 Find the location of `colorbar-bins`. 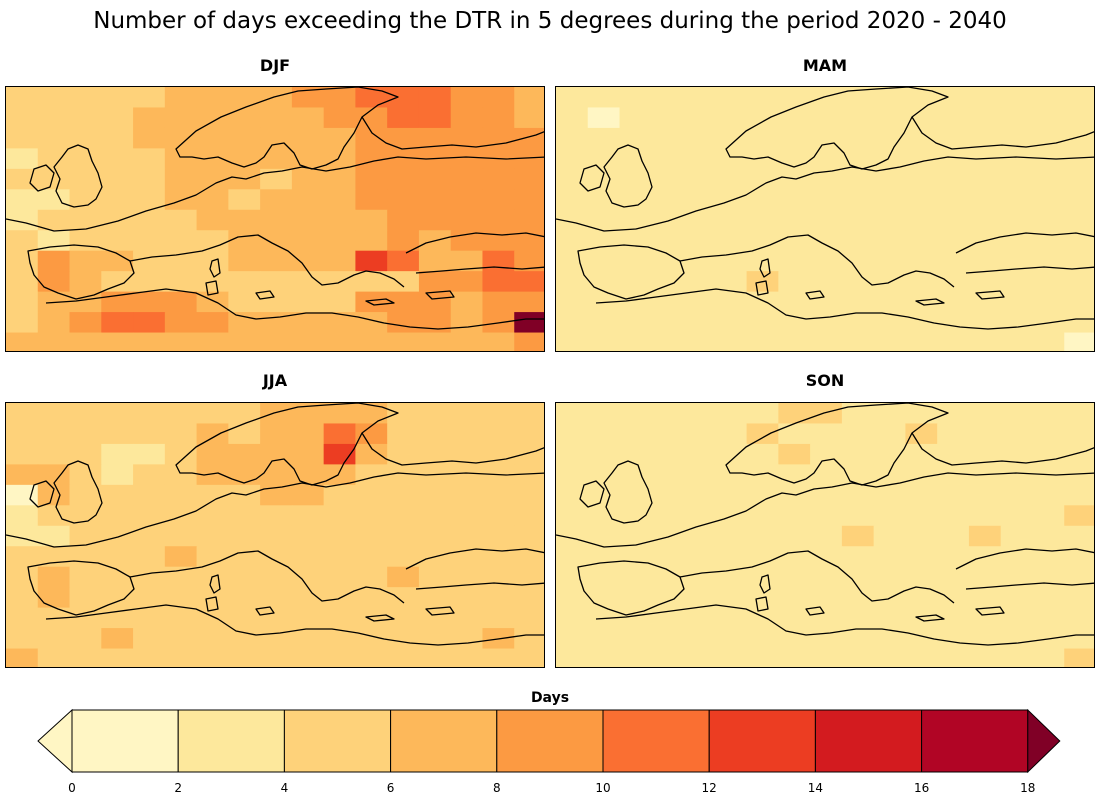

colorbar-bins is located at coordinates (550, 741).